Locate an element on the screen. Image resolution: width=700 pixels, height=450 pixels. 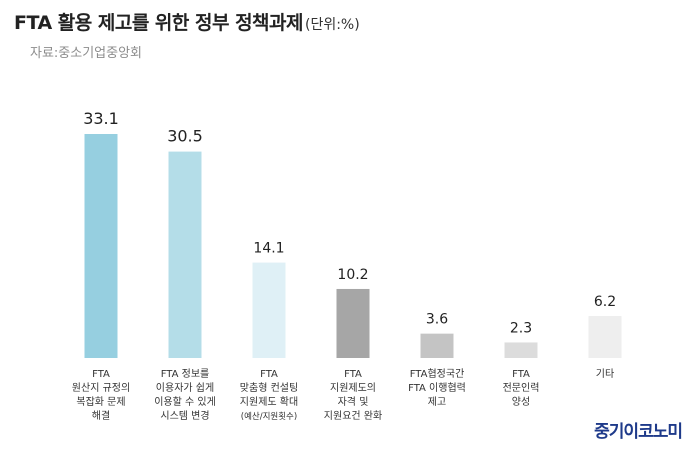
chart-title-text: FTA 활용 제고를 위한 정부 정책과제 is located at coordinates (158, 23).